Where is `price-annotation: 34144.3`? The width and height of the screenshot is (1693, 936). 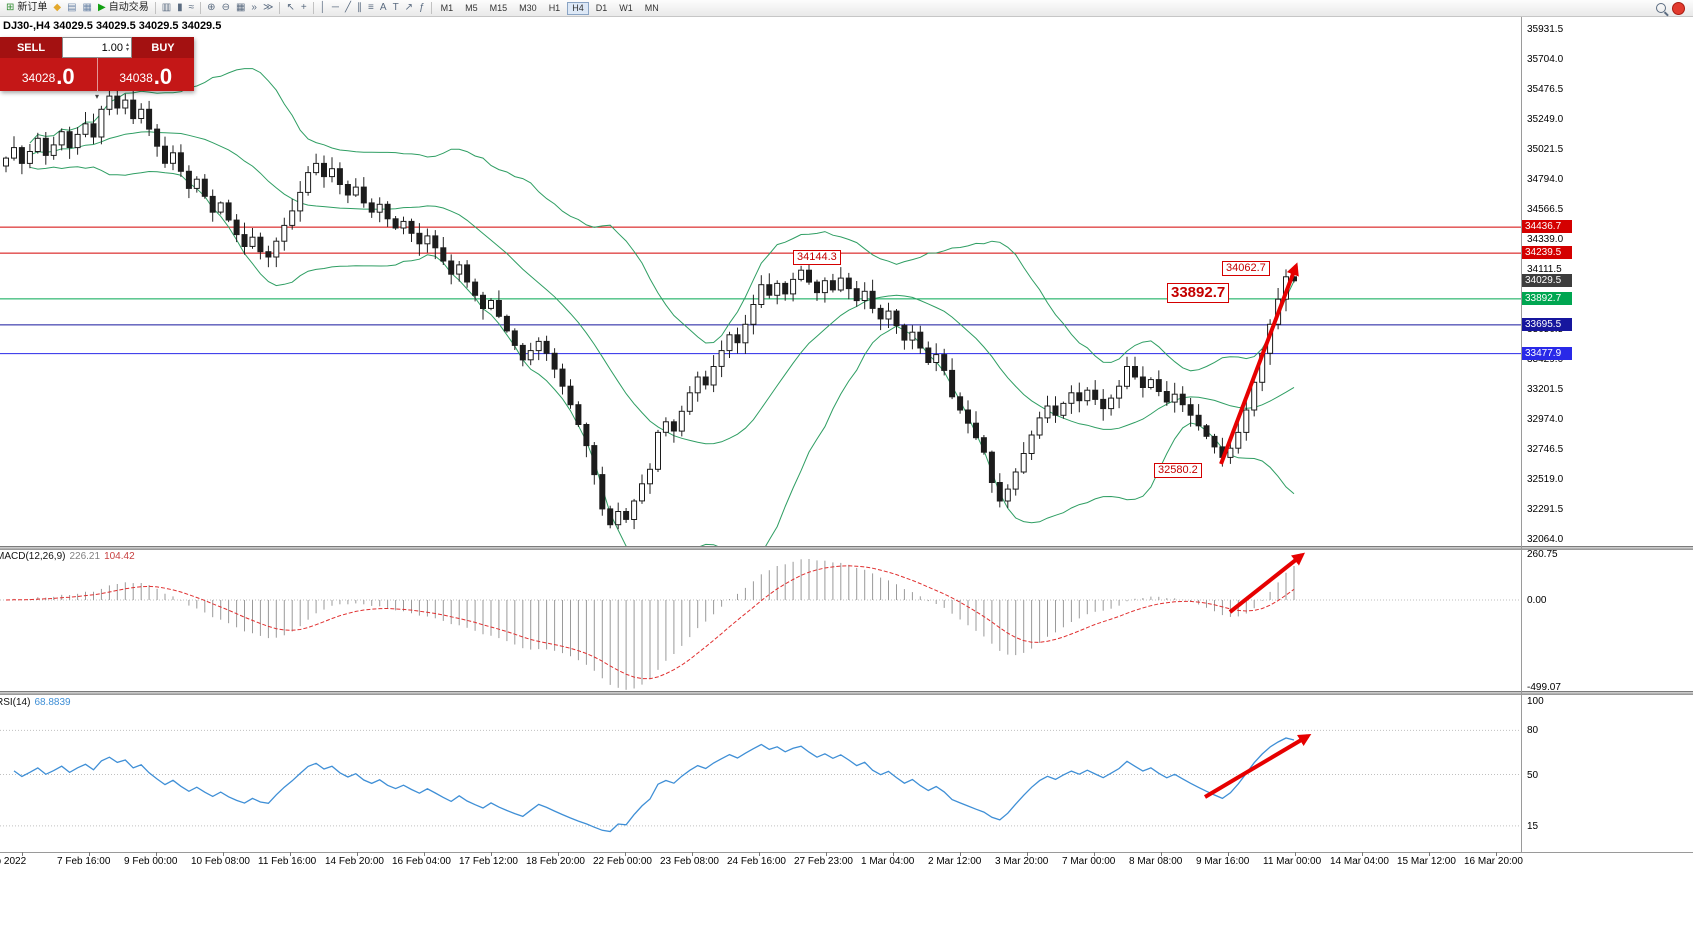 price-annotation: 34144.3 is located at coordinates (817, 258).